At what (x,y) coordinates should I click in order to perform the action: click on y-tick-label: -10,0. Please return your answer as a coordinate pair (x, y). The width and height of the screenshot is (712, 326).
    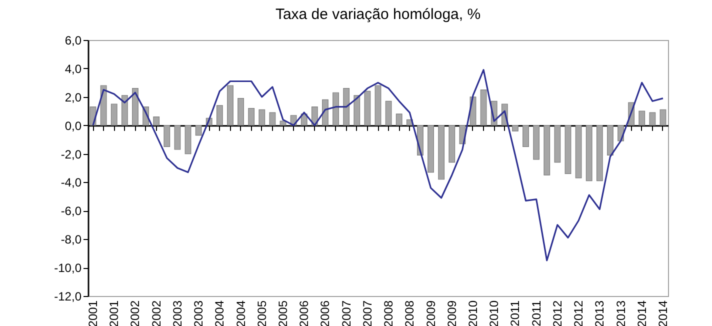
    Looking at the image, I should click on (68, 268).